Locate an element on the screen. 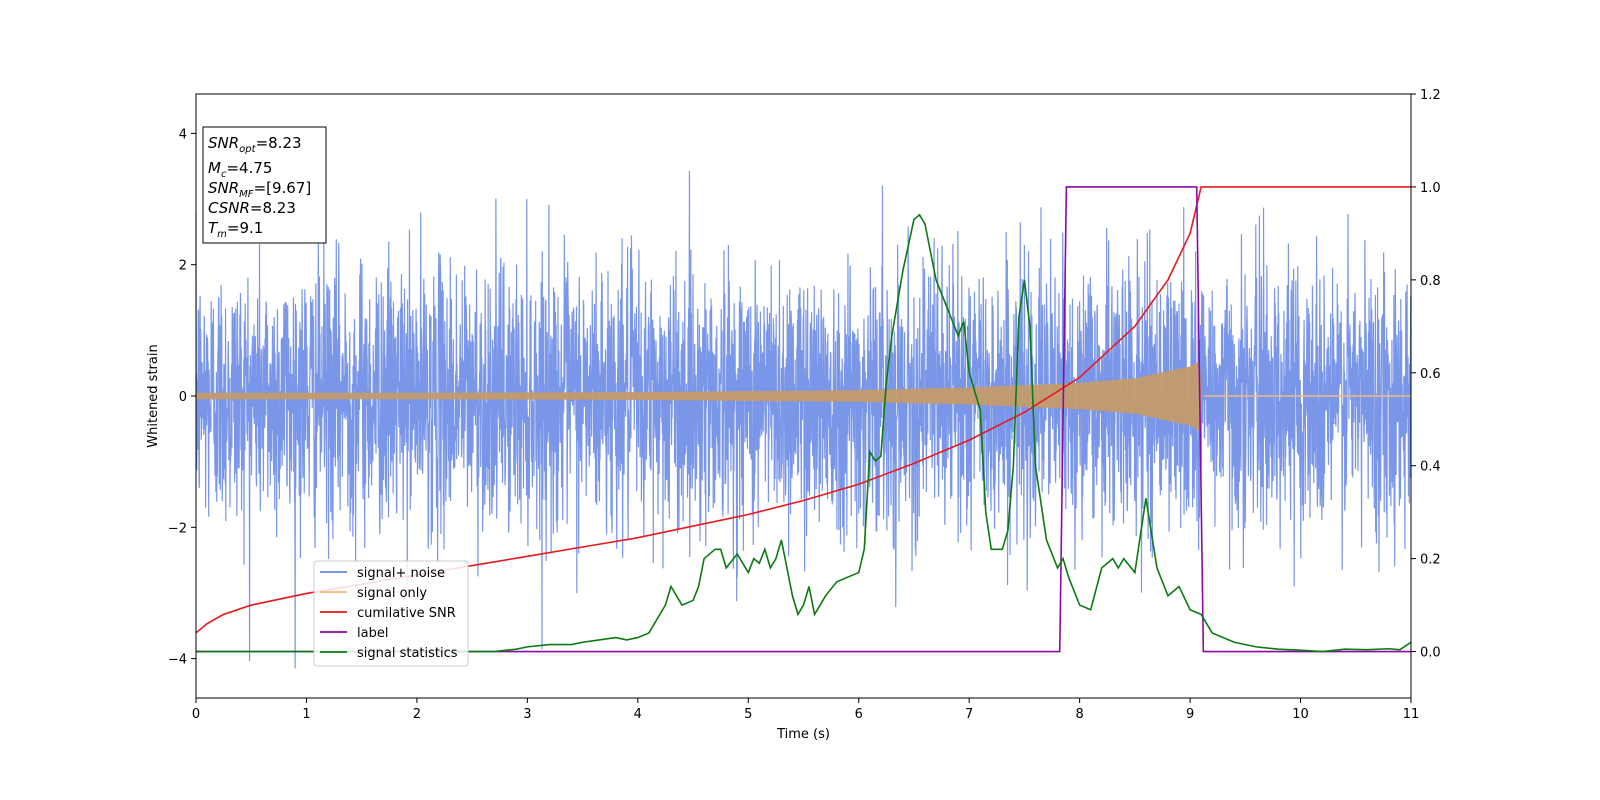 This screenshot has width=1600, height=800. series-signal-only is located at coordinates (803, 396).